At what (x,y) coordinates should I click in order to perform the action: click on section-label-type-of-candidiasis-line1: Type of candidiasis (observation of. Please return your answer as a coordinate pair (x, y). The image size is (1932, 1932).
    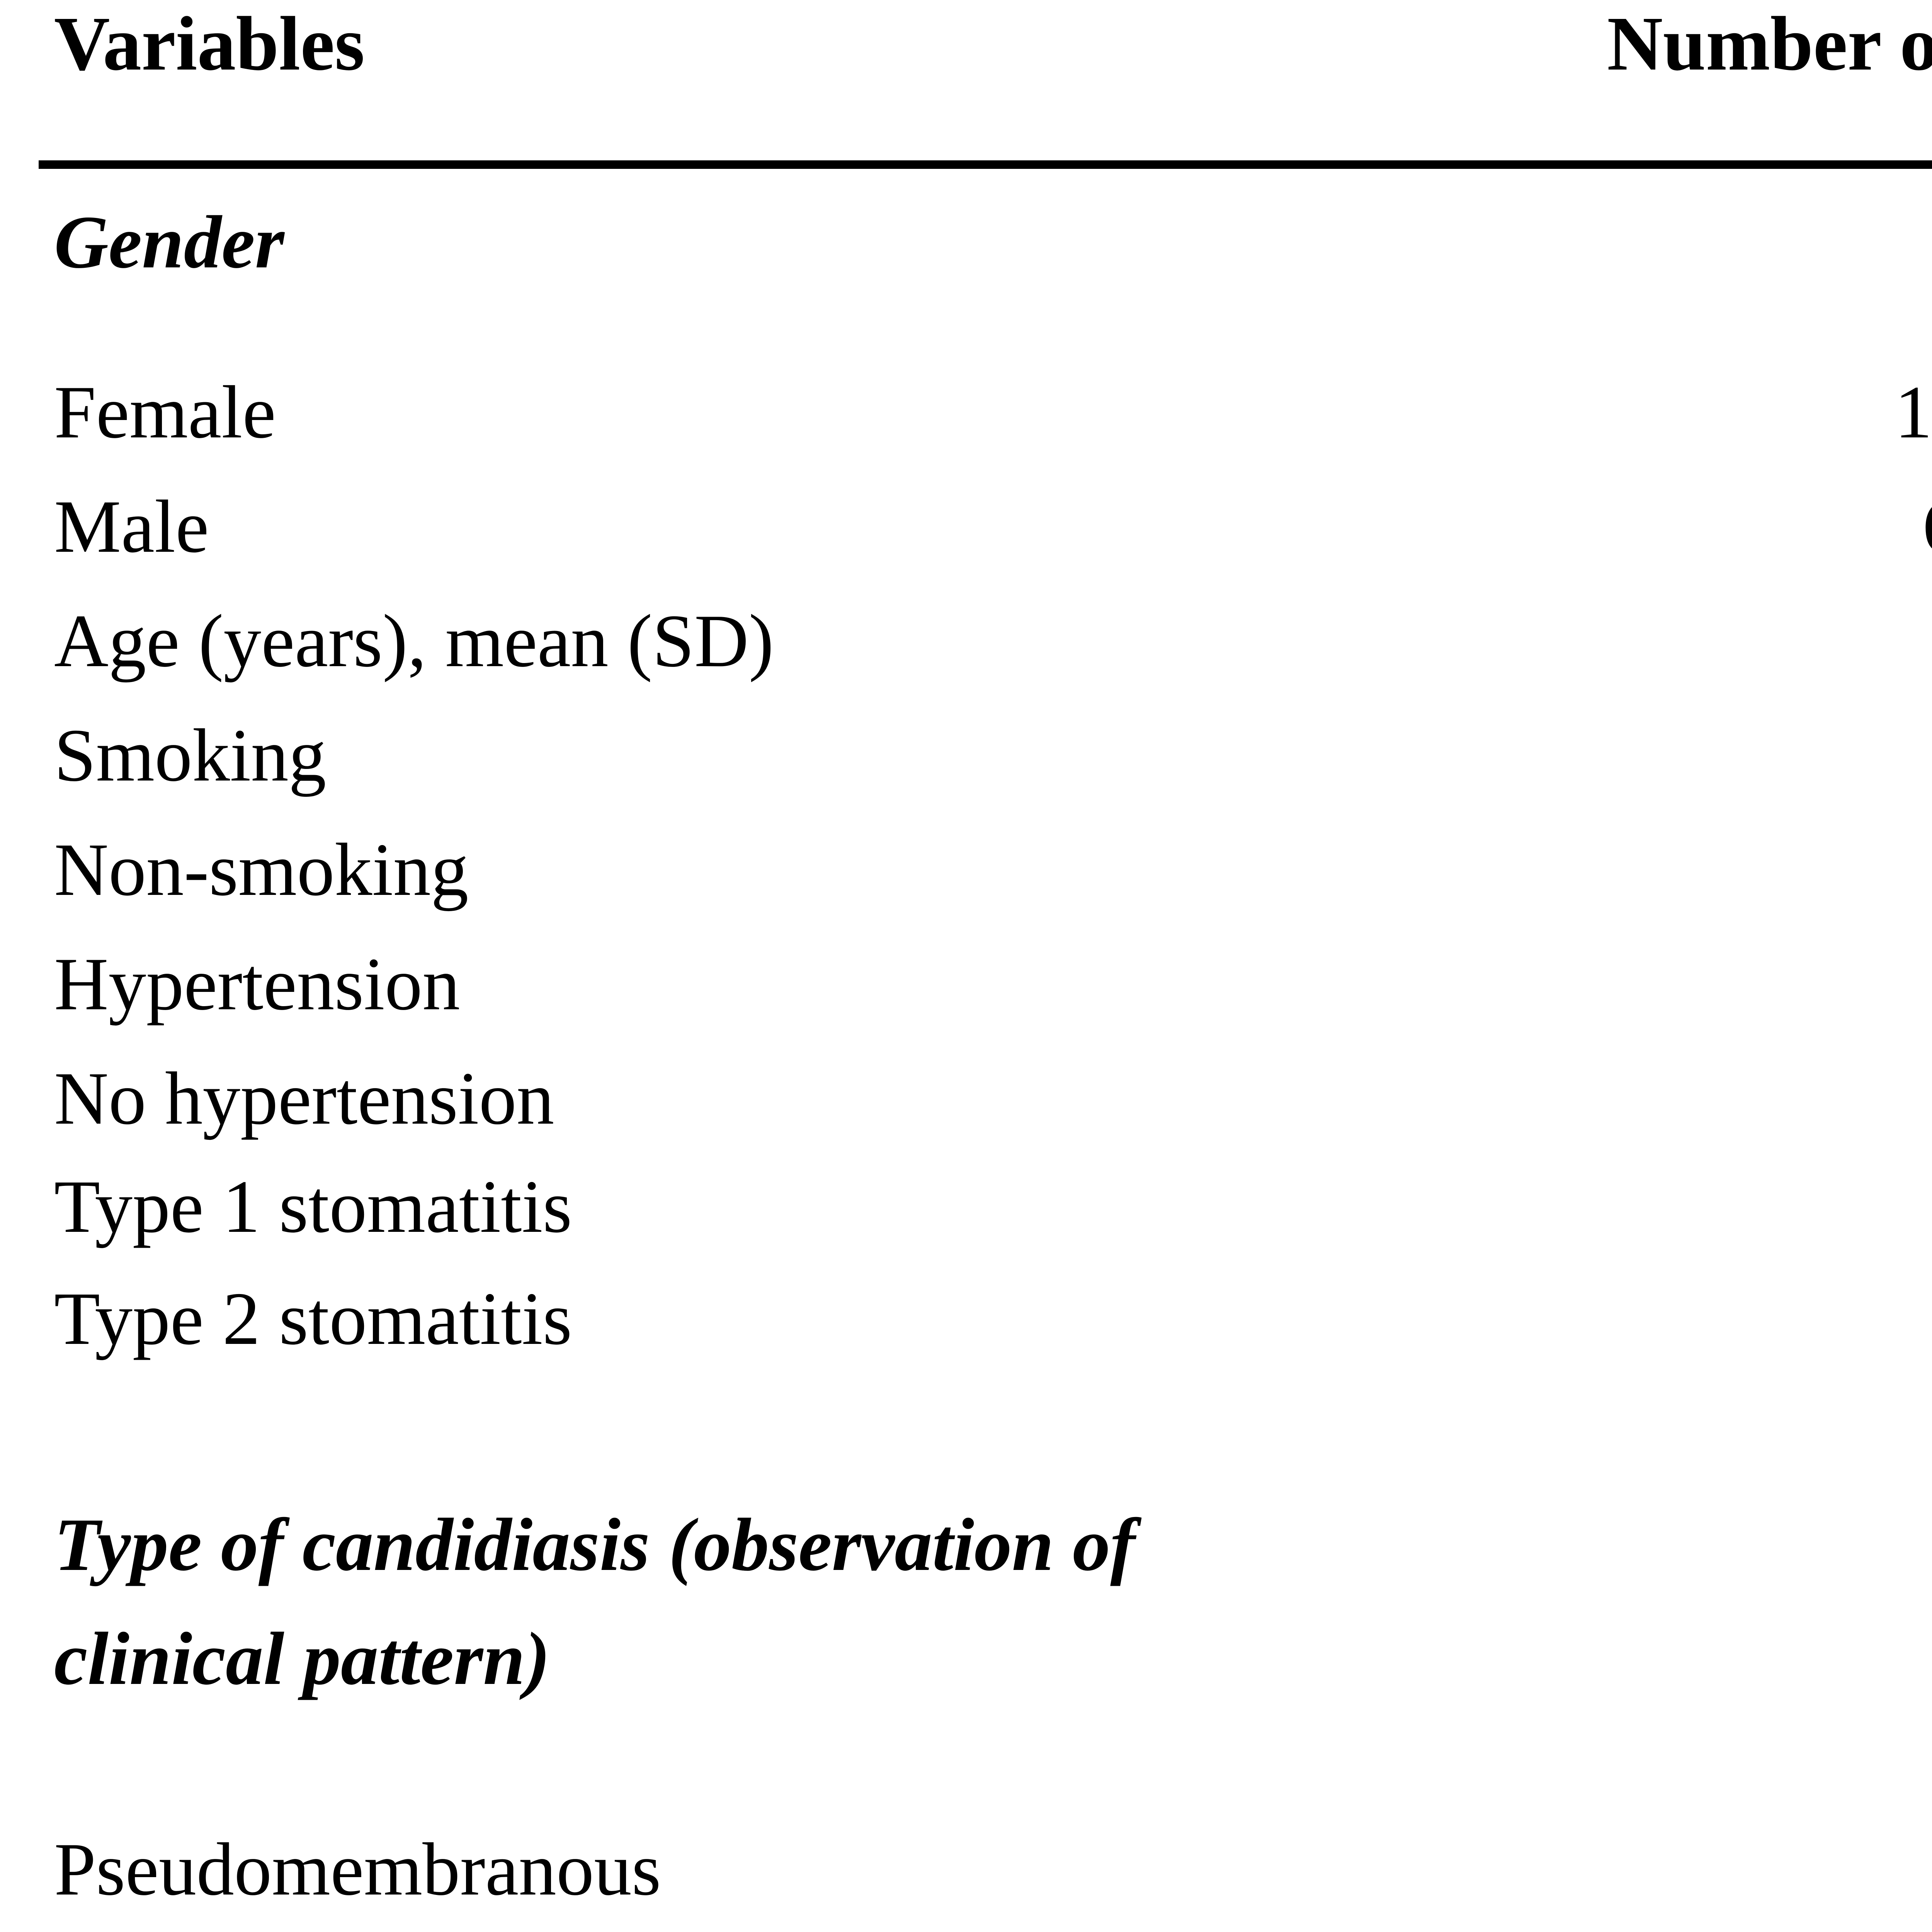
    Looking at the image, I should click on (595, 1545).